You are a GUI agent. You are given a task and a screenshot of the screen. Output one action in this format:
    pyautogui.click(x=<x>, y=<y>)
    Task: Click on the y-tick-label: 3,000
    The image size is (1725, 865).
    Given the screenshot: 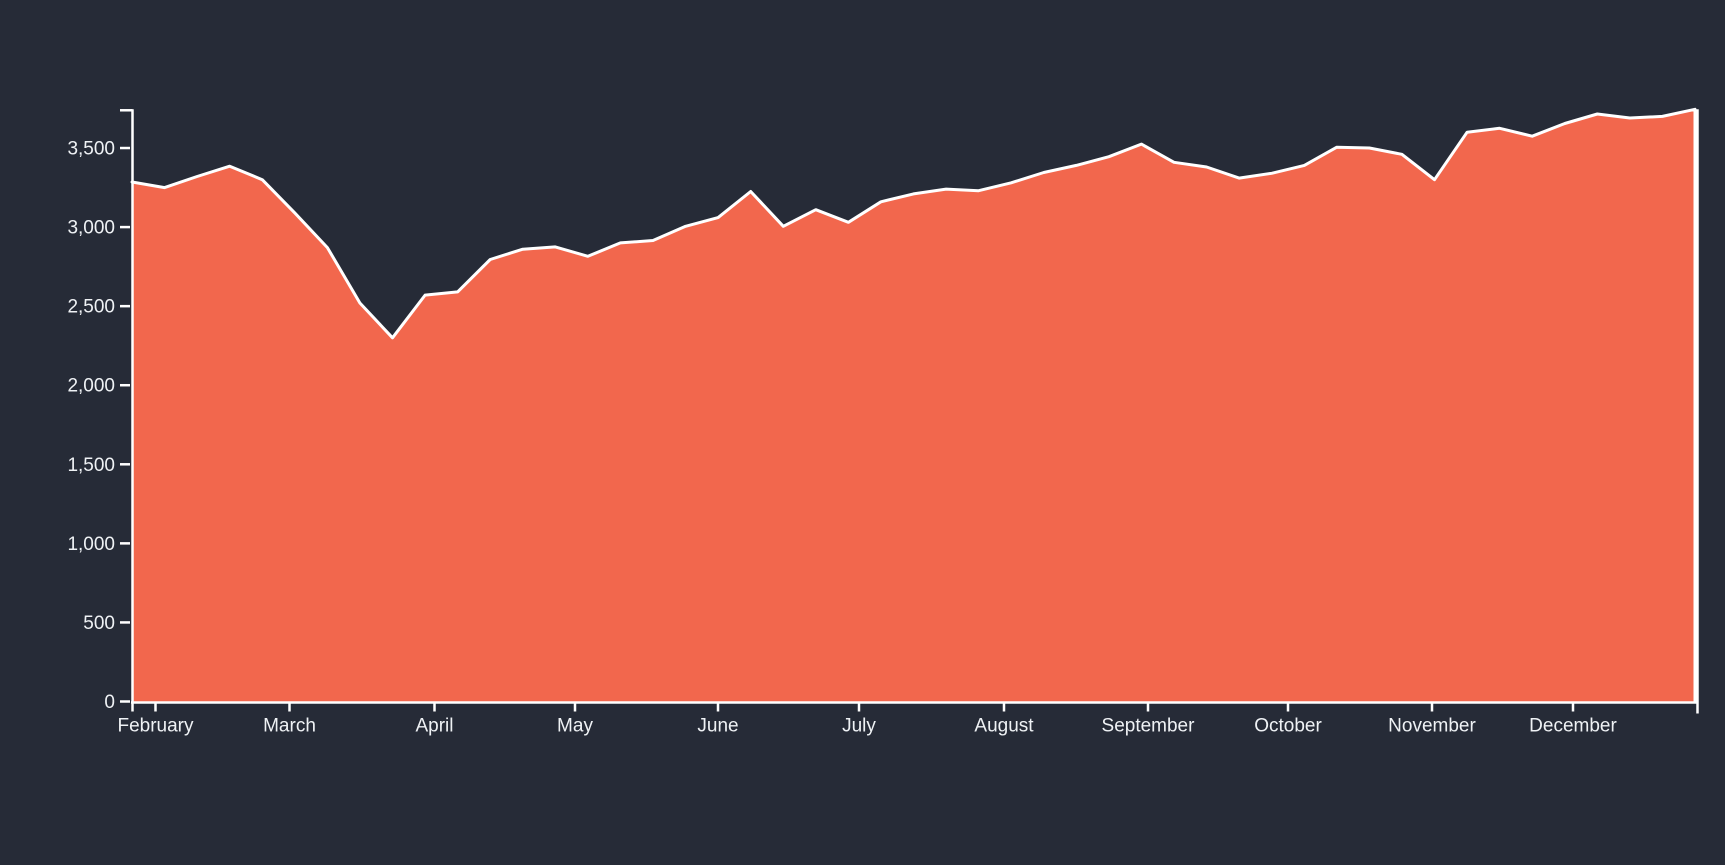 What is the action you would take?
    pyautogui.click(x=91, y=228)
    